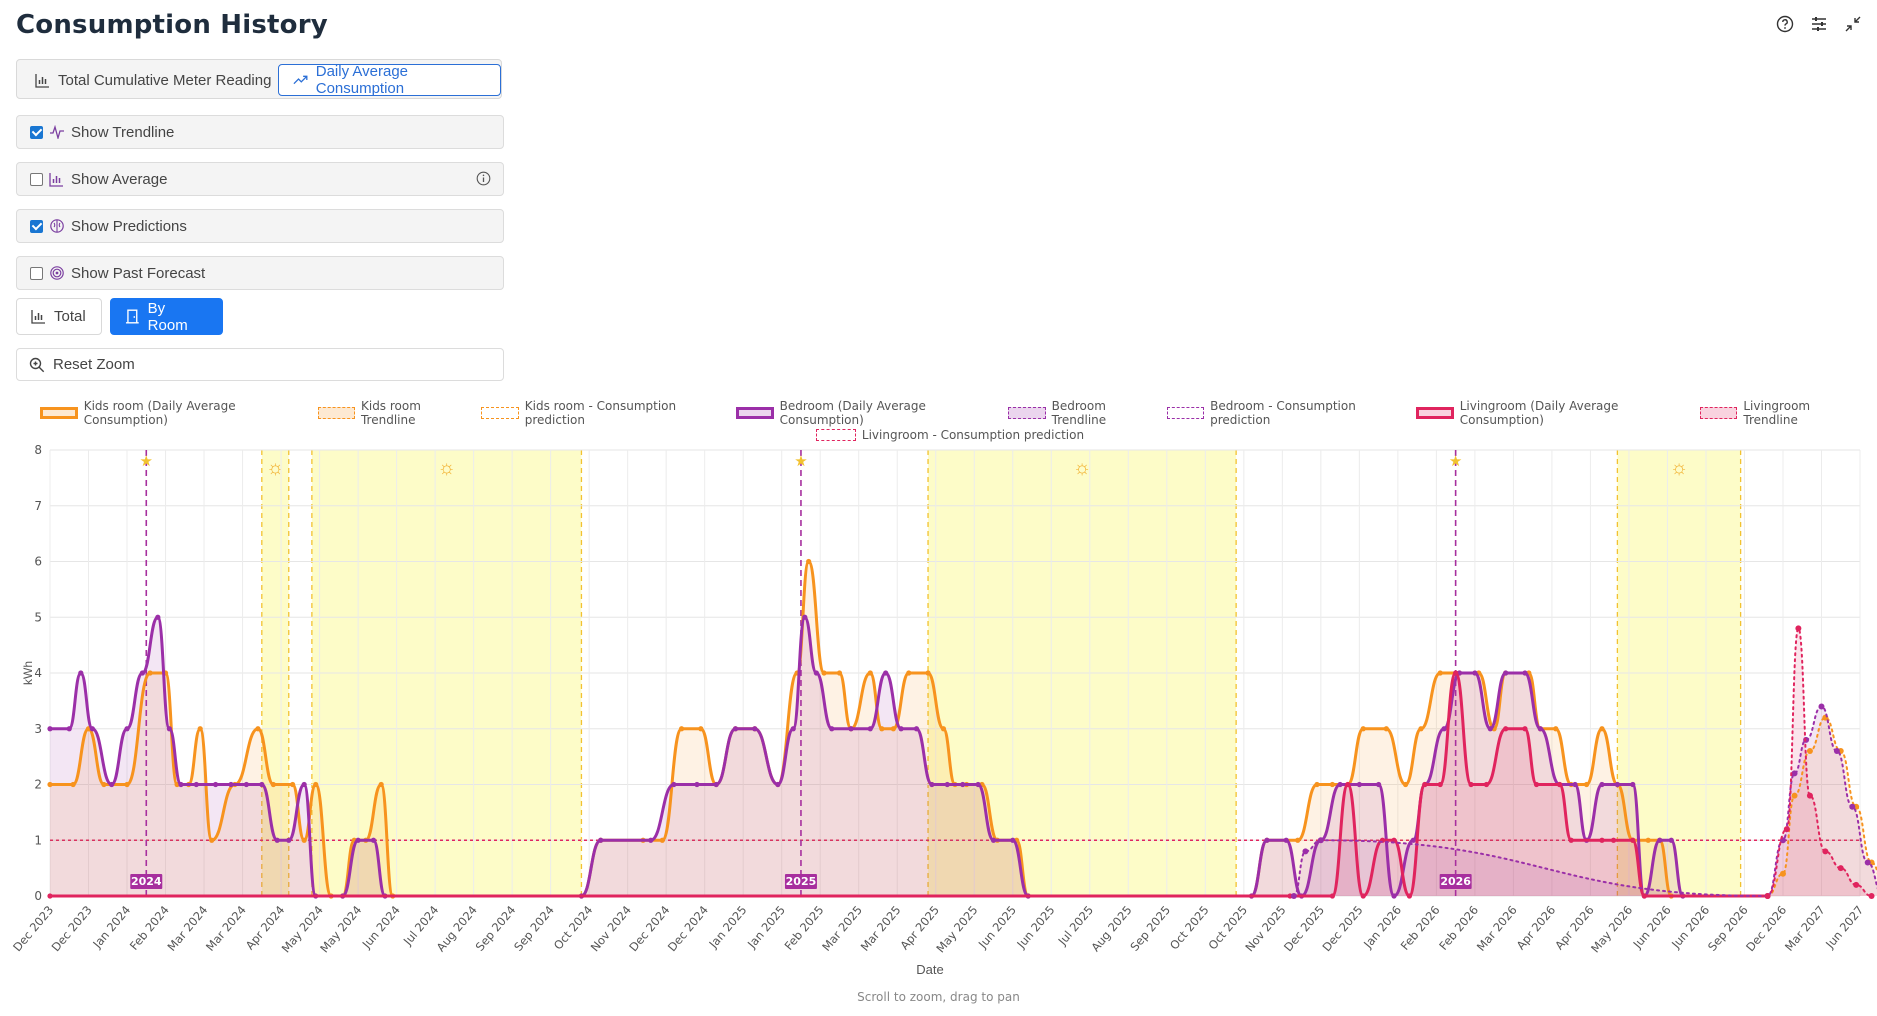  What do you see at coordinates (38, 896) in the screenshot?
I see `y-tick-label: 0` at bounding box center [38, 896].